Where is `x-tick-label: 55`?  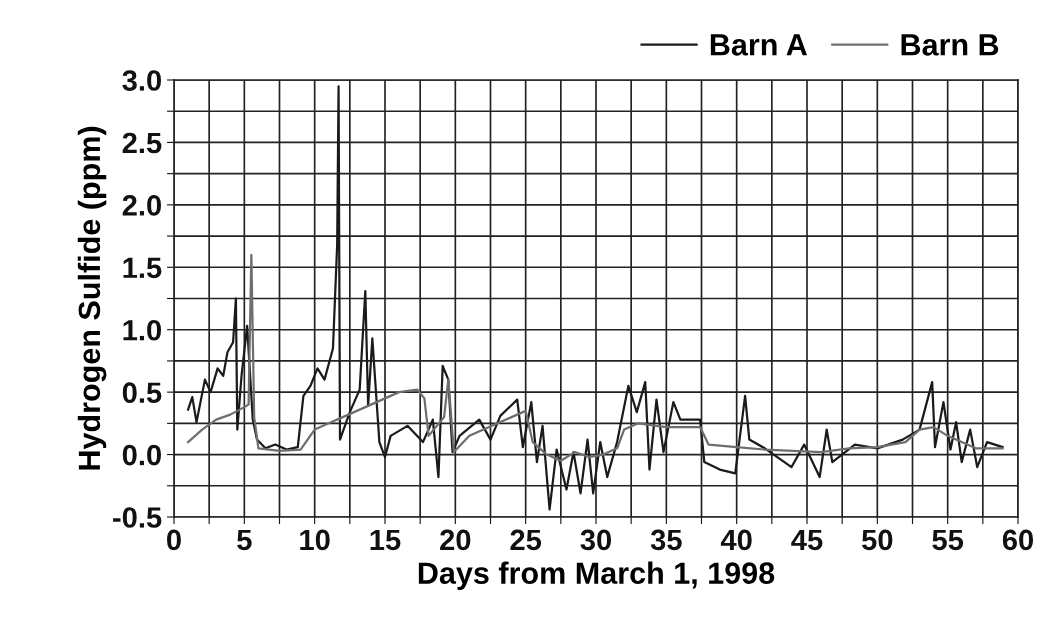
x-tick-label: 55 is located at coordinates (948, 540).